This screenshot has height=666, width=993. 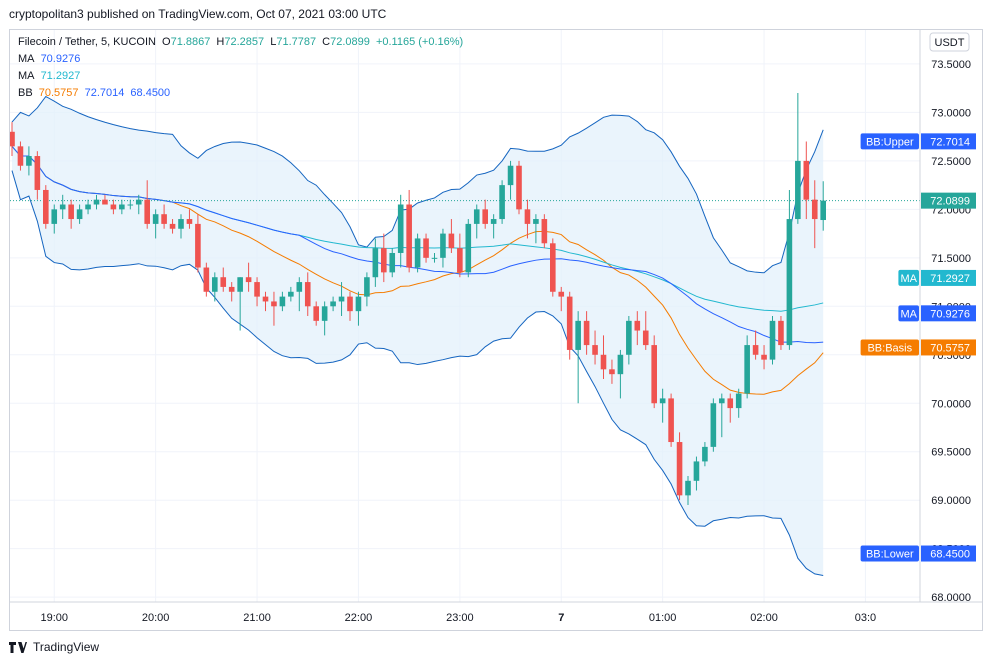 I want to click on price-label-value: 72.7014, so click(x=950, y=142).